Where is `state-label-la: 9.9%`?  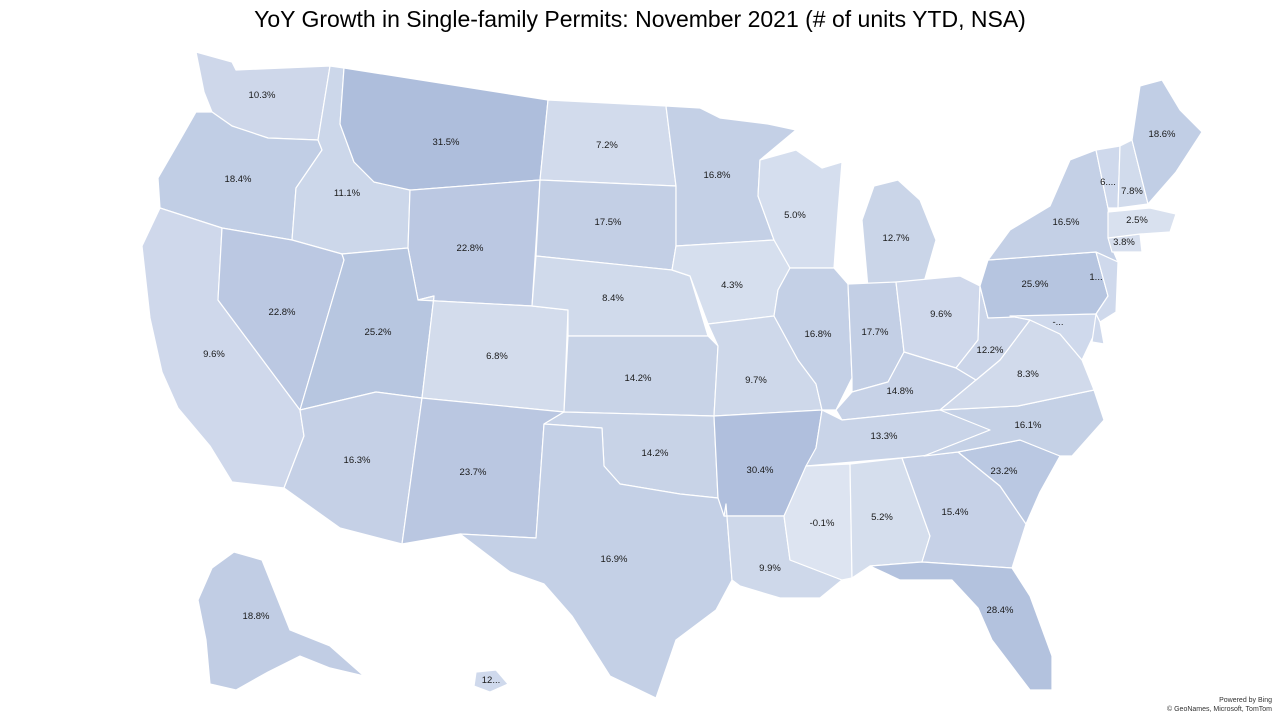
state-label-la: 9.9% is located at coordinates (770, 568).